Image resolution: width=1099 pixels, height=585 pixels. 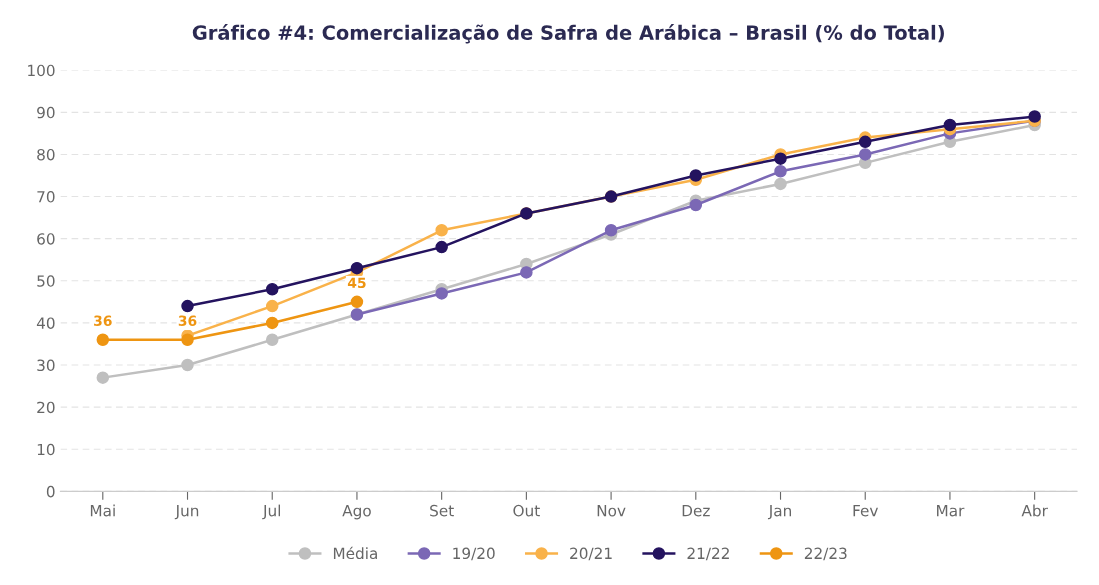 I want to click on x-tick-label: Fev, so click(x=865, y=511).